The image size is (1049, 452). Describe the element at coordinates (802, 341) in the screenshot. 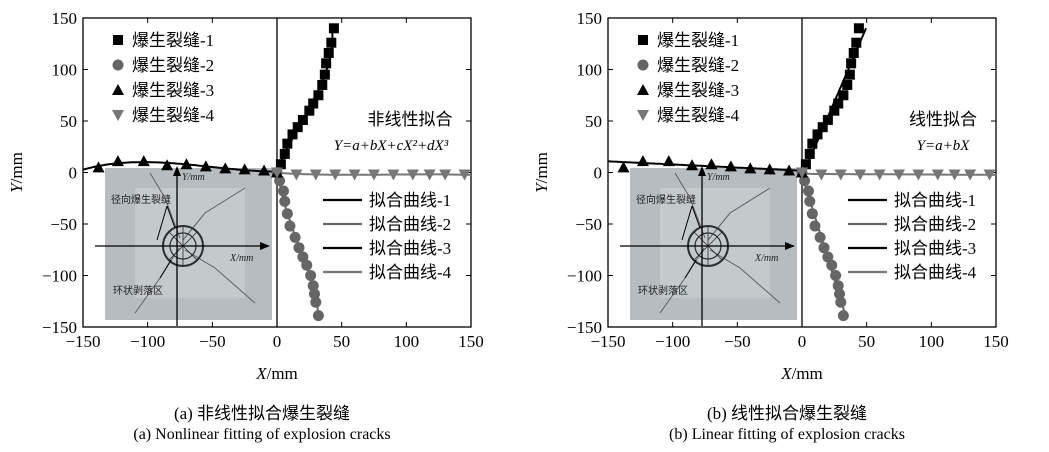

I see `chart-b-x-tick-label: 0` at that location.